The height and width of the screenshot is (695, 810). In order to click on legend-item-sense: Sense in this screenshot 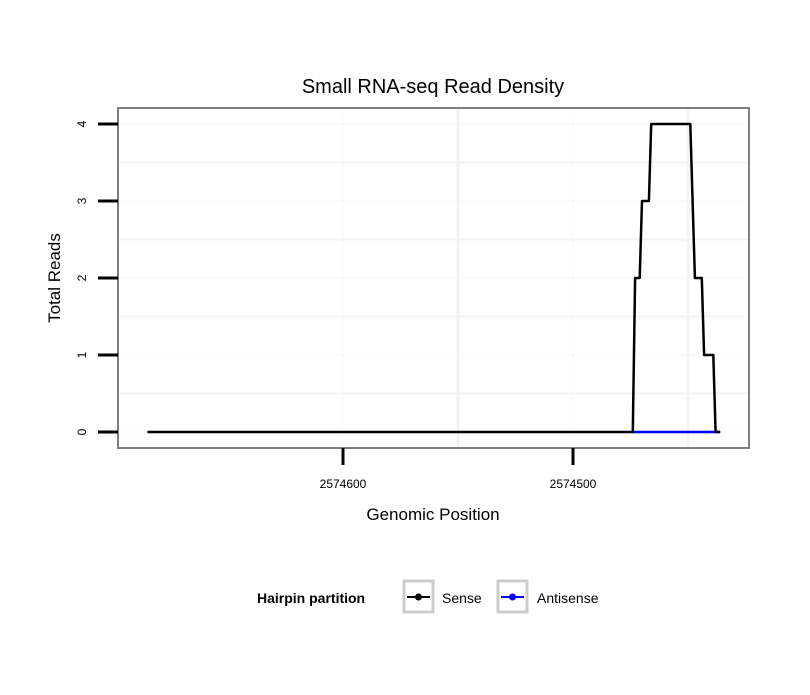, I will do `click(442, 596)`.